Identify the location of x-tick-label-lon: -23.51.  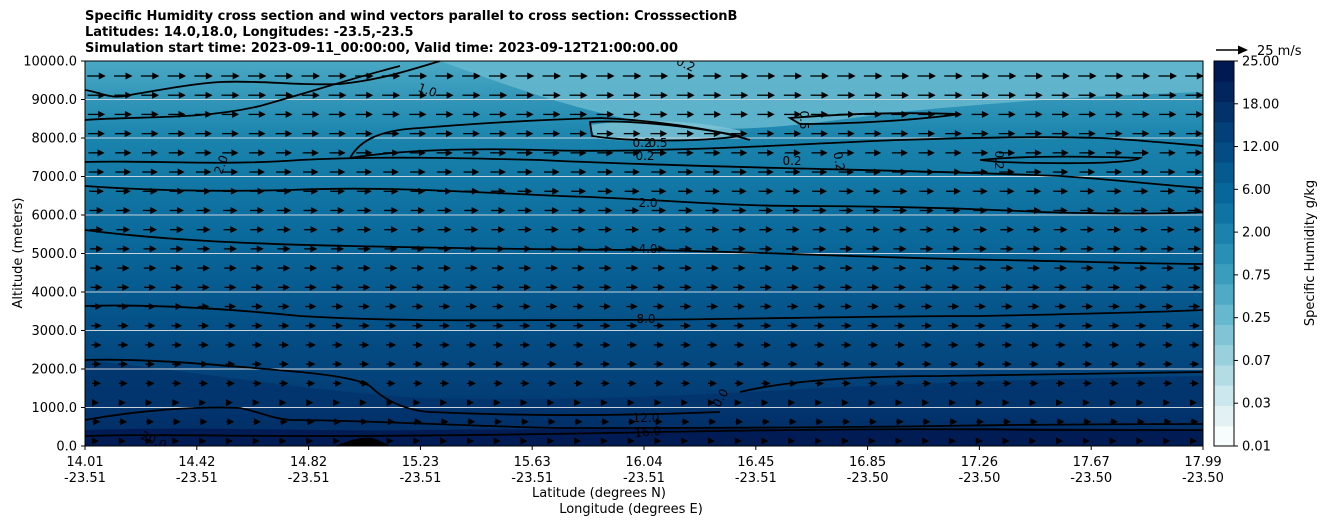
(420, 478).